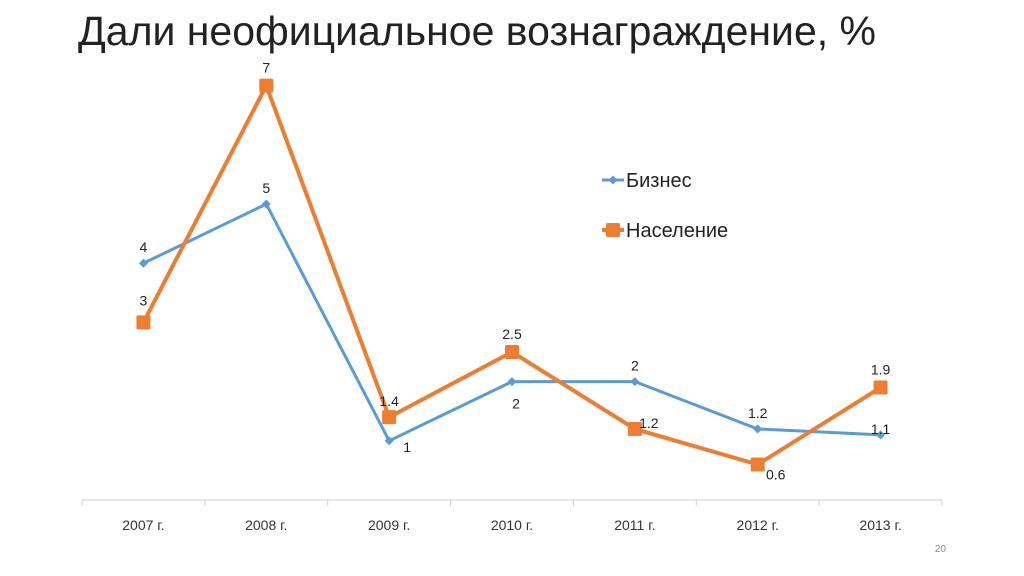 Image resolution: width=1024 pixels, height=576 pixels. What do you see at coordinates (407, 447) in the screenshot?
I see `data-label: 1` at bounding box center [407, 447].